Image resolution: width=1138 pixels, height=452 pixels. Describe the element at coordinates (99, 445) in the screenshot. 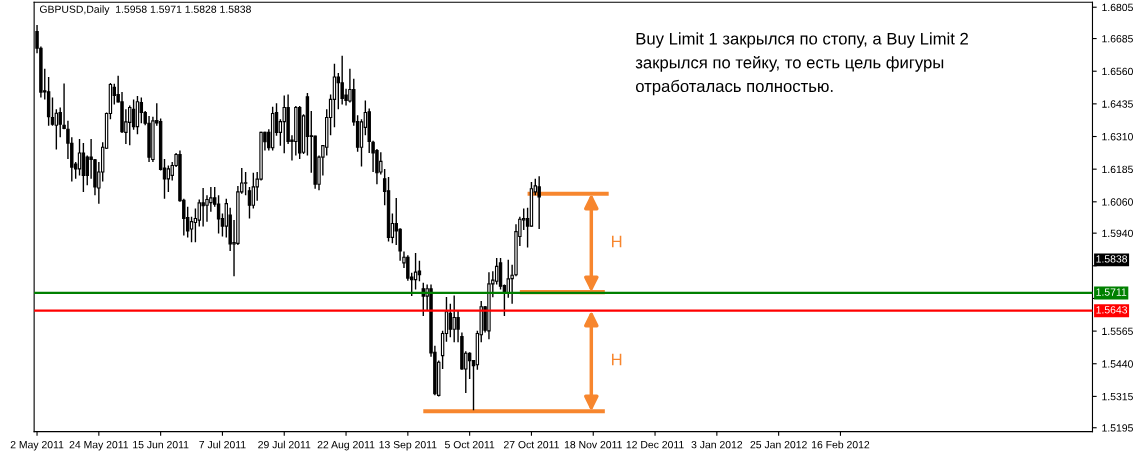

I see `x-tick-label: 24 May 2011` at that location.